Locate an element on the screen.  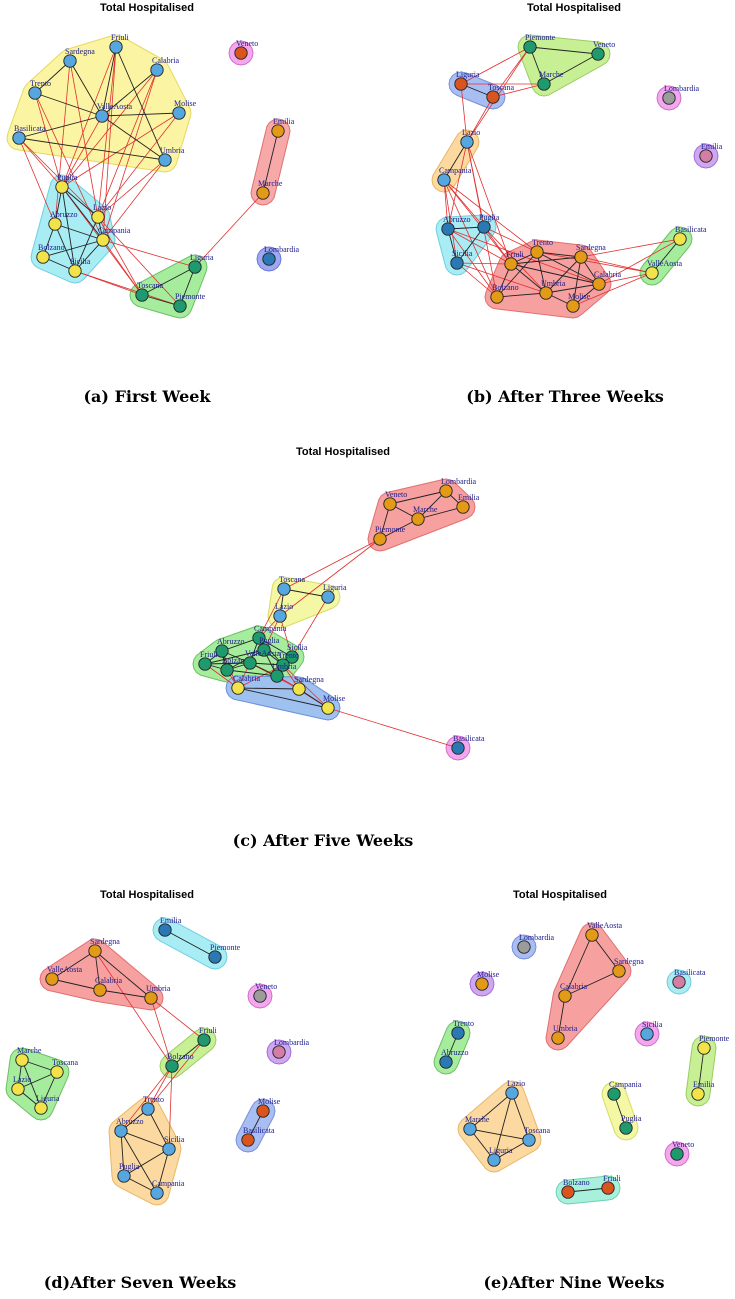
node-label: Sardegna is located at coordinates (80, 51).